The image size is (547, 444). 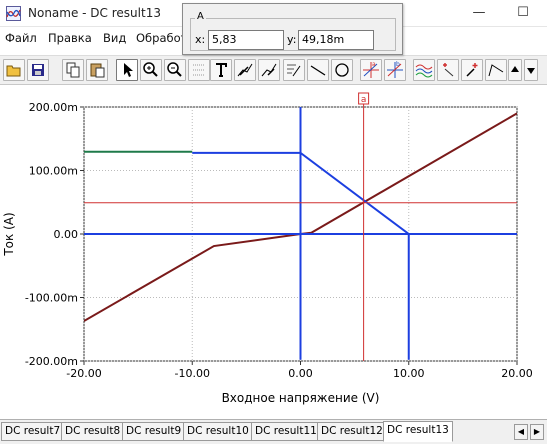 I want to click on tab-scroll-right-icon: ▶, so click(x=537, y=432).